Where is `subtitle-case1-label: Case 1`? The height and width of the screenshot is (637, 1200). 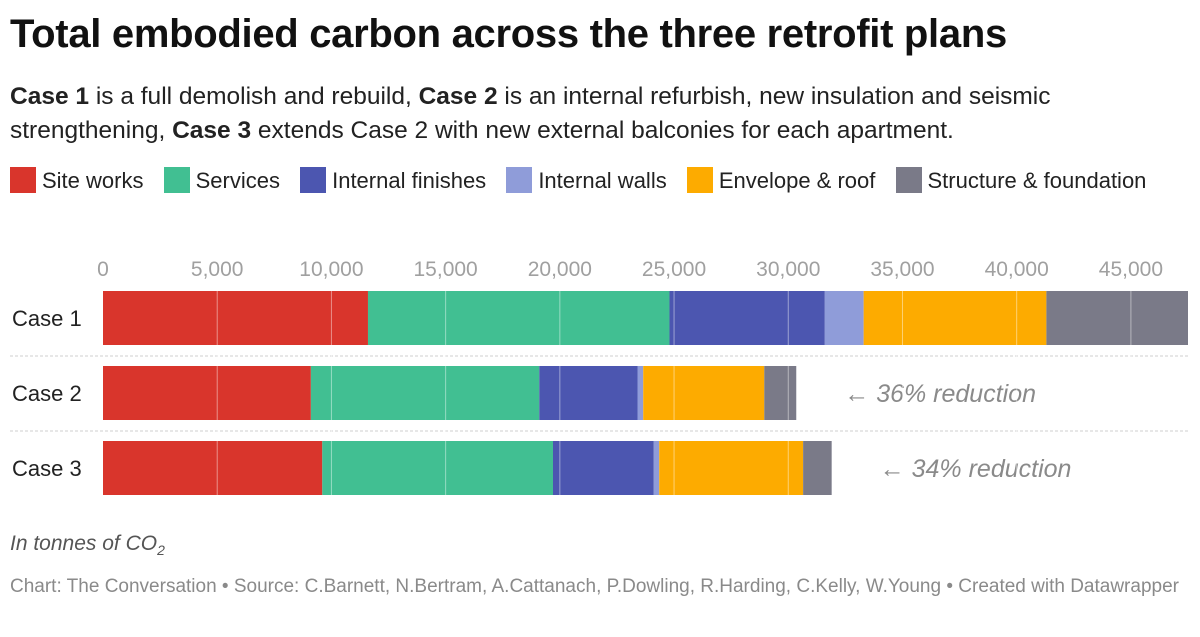
subtitle-case1-label: Case 1 is located at coordinates (50, 96).